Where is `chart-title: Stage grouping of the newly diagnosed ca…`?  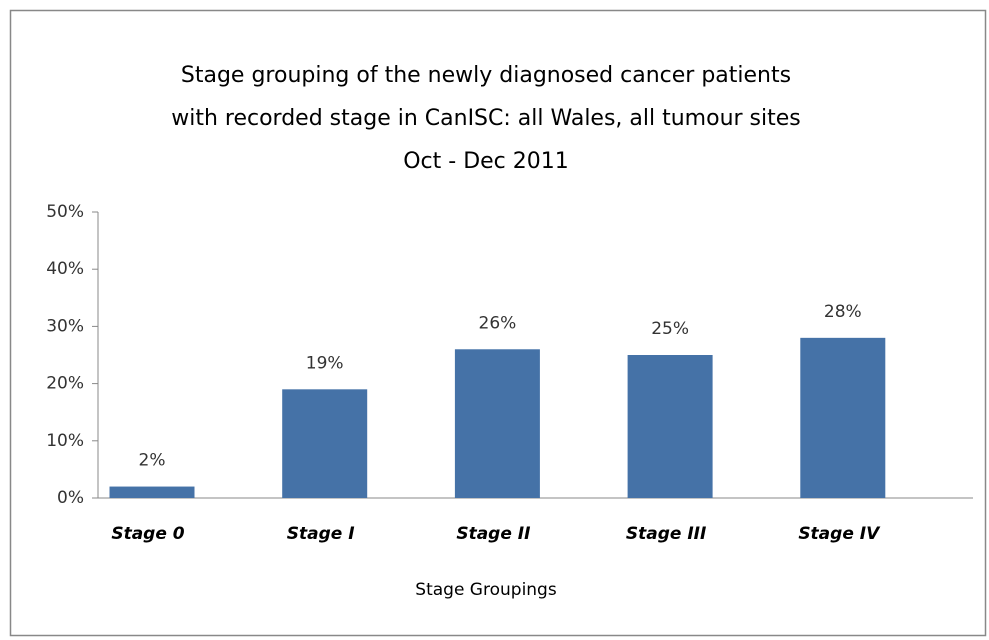 chart-title: Stage grouping of the newly diagnosed ca… is located at coordinates (486, 75).